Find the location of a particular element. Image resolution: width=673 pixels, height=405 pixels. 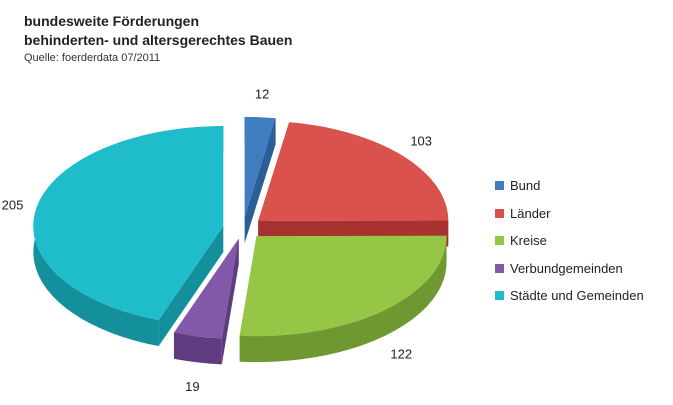

slice-verbundgemeinden is located at coordinates (206, 301).